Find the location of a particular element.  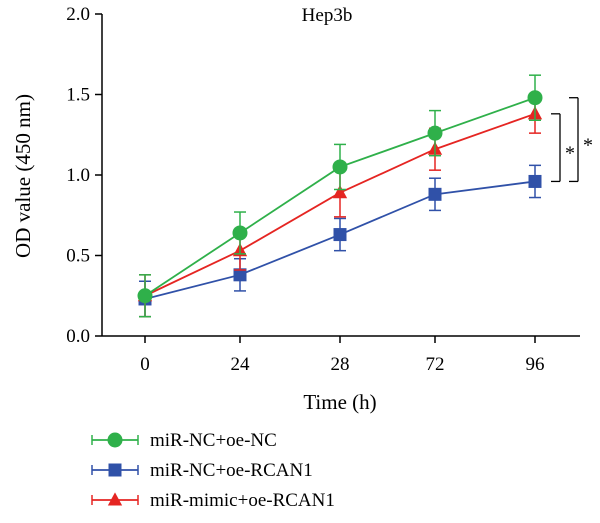

y-tick-label: 1.0 is located at coordinates (78, 175).